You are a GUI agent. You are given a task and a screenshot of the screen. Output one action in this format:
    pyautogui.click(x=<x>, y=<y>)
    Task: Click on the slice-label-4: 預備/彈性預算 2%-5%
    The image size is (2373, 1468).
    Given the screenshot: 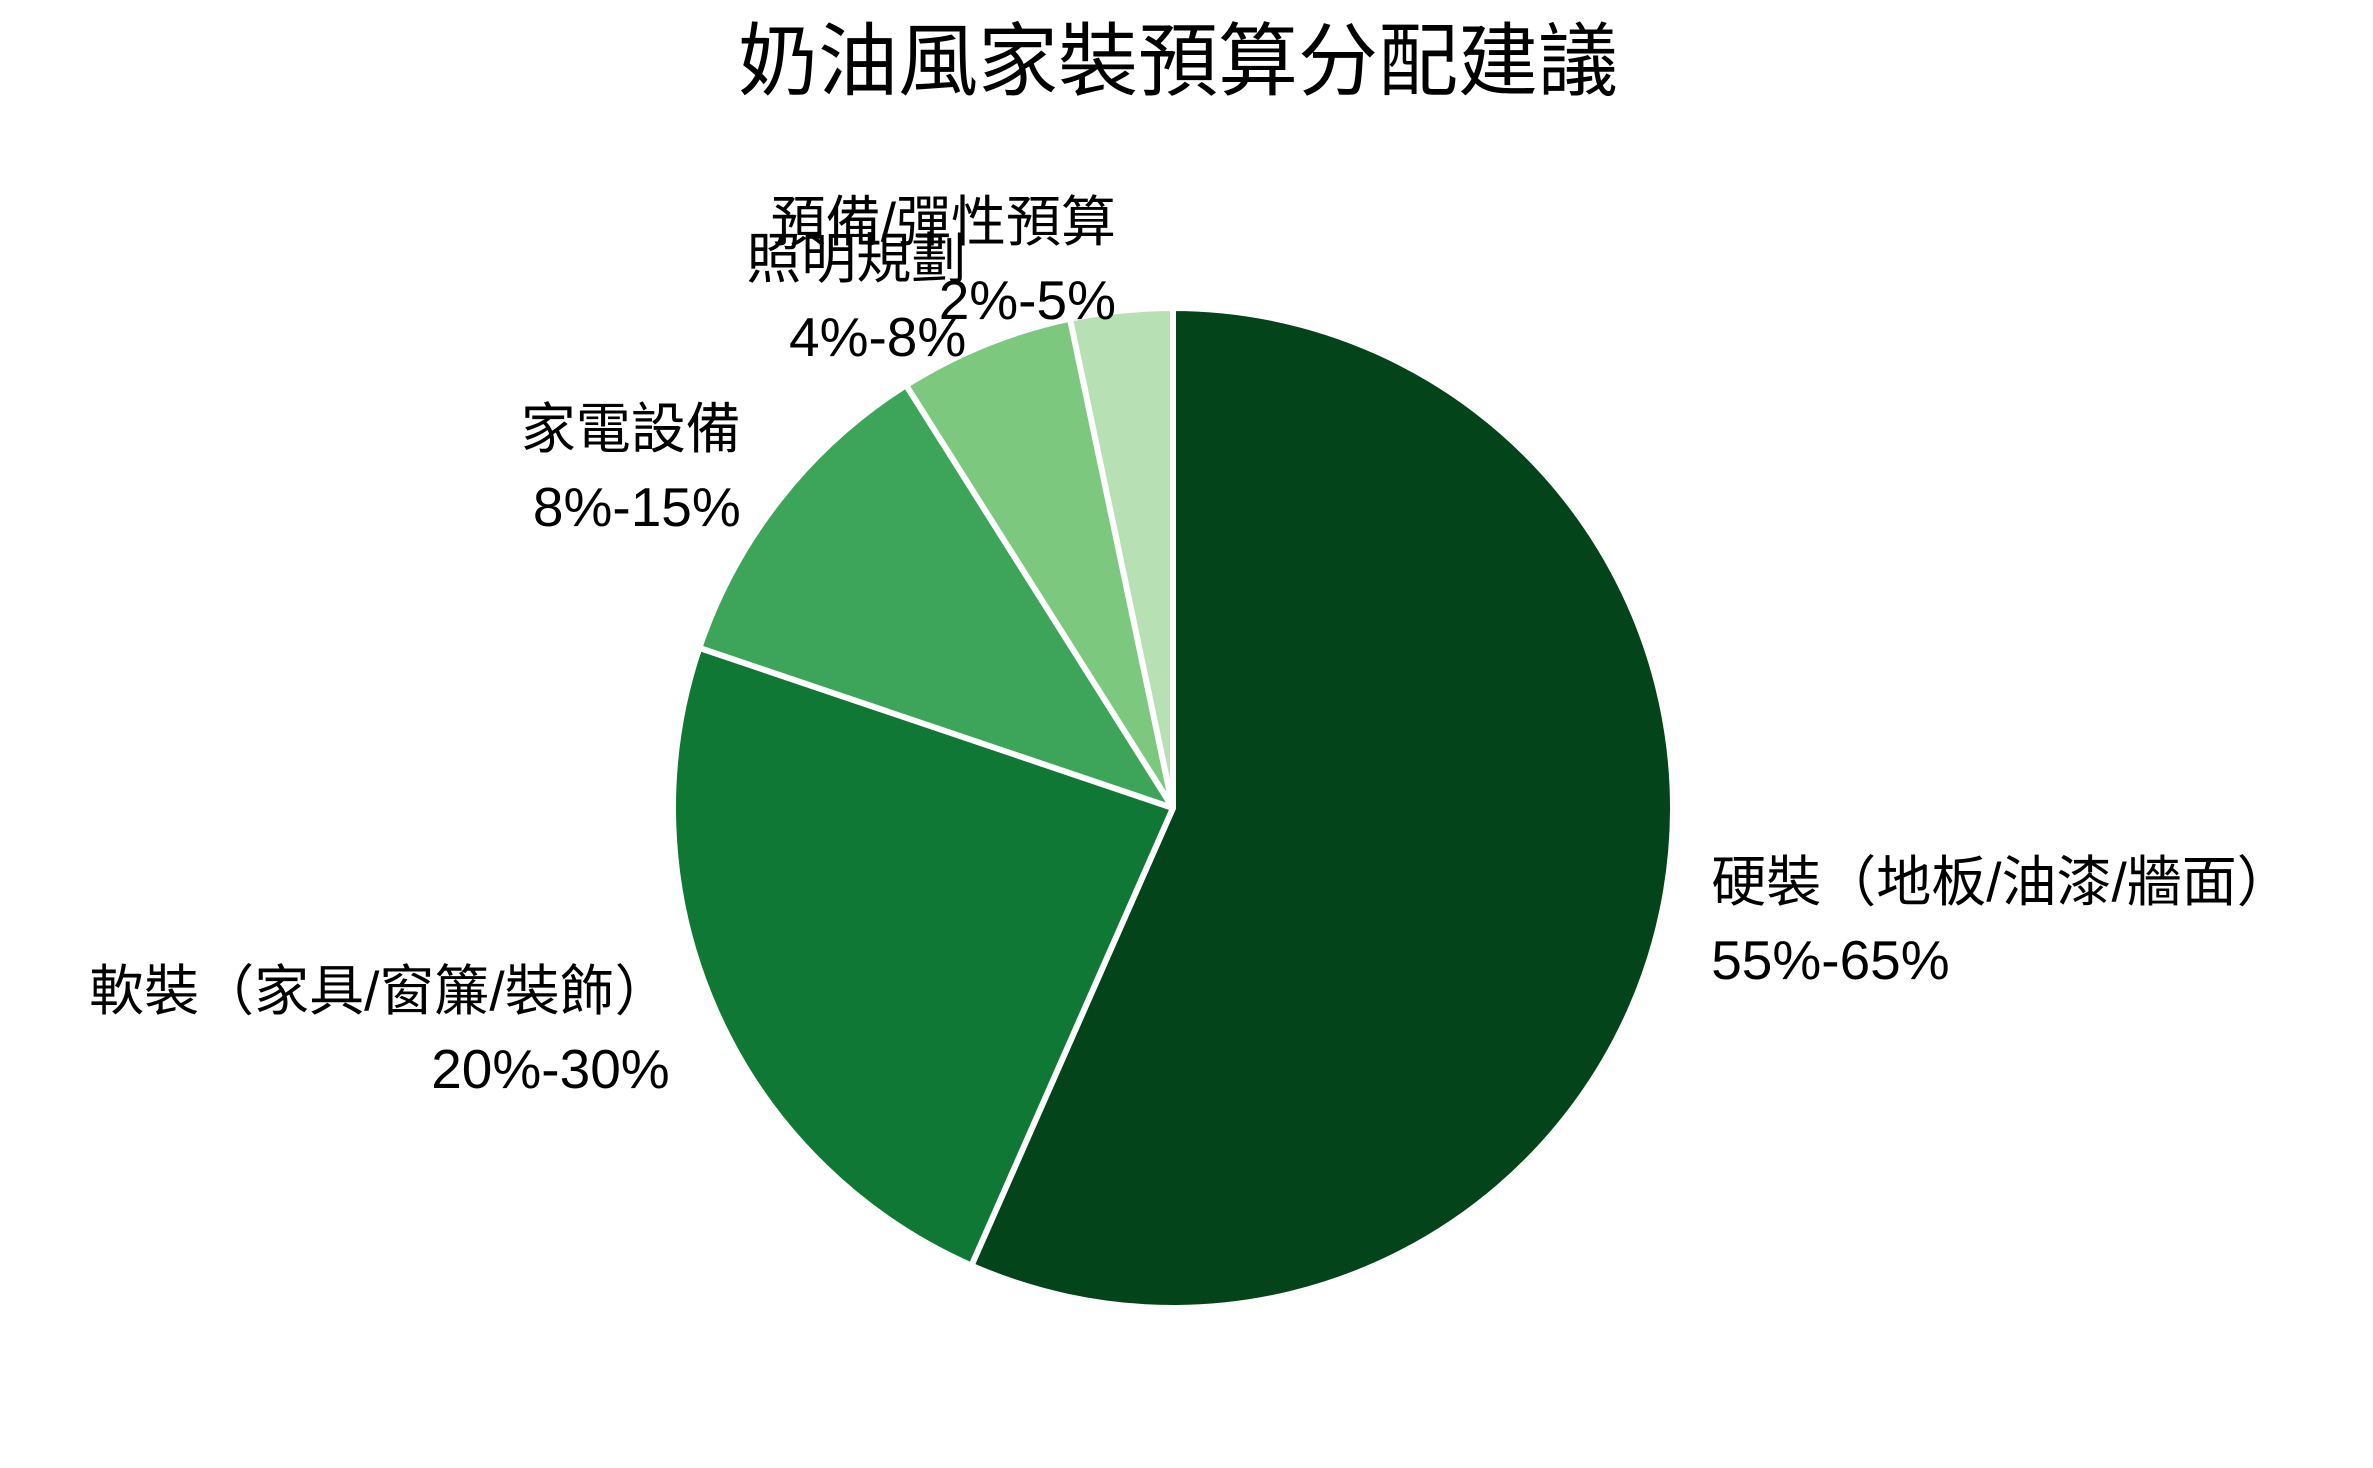 What is the action you would take?
    pyautogui.click(x=943, y=261)
    